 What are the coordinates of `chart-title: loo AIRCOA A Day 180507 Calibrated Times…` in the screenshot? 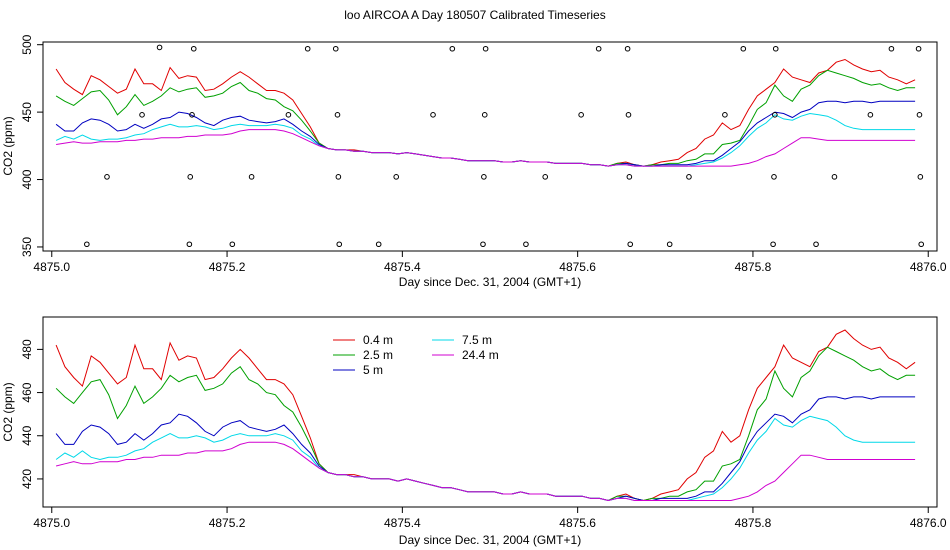 It's located at (475, 15).